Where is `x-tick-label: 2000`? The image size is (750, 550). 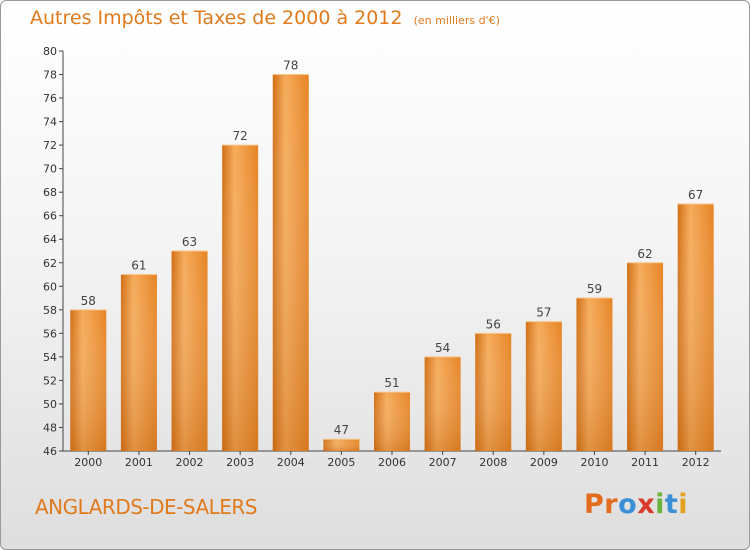 x-tick-label: 2000 is located at coordinates (88, 462).